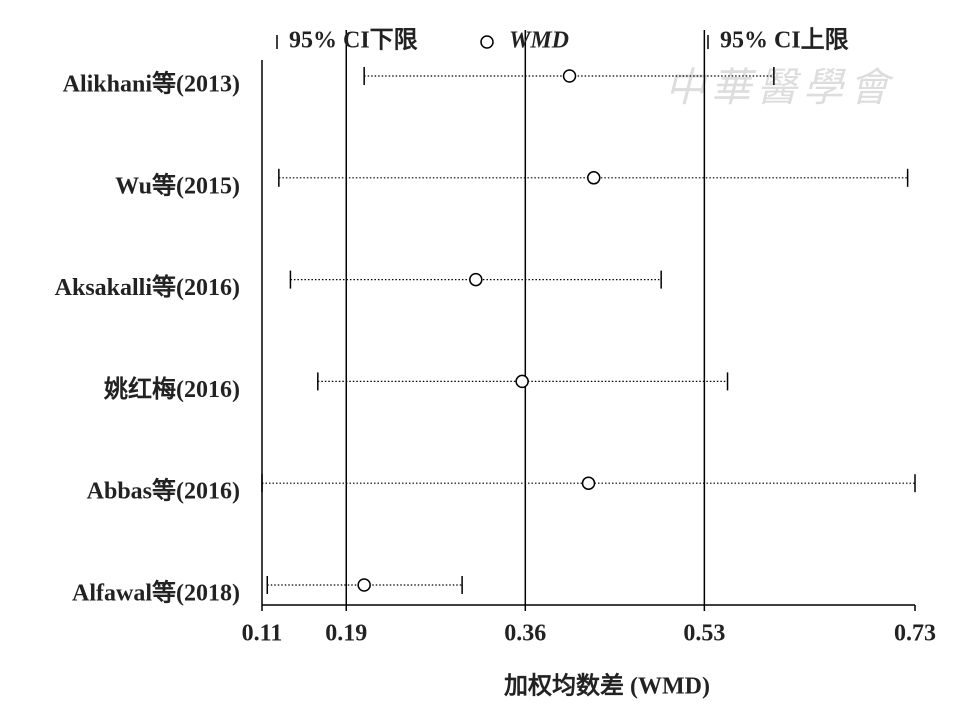  What do you see at coordinates (780, 87) in the screenshot?
I see `watermark: 中華醫學會` at bounding box center [780, 87].